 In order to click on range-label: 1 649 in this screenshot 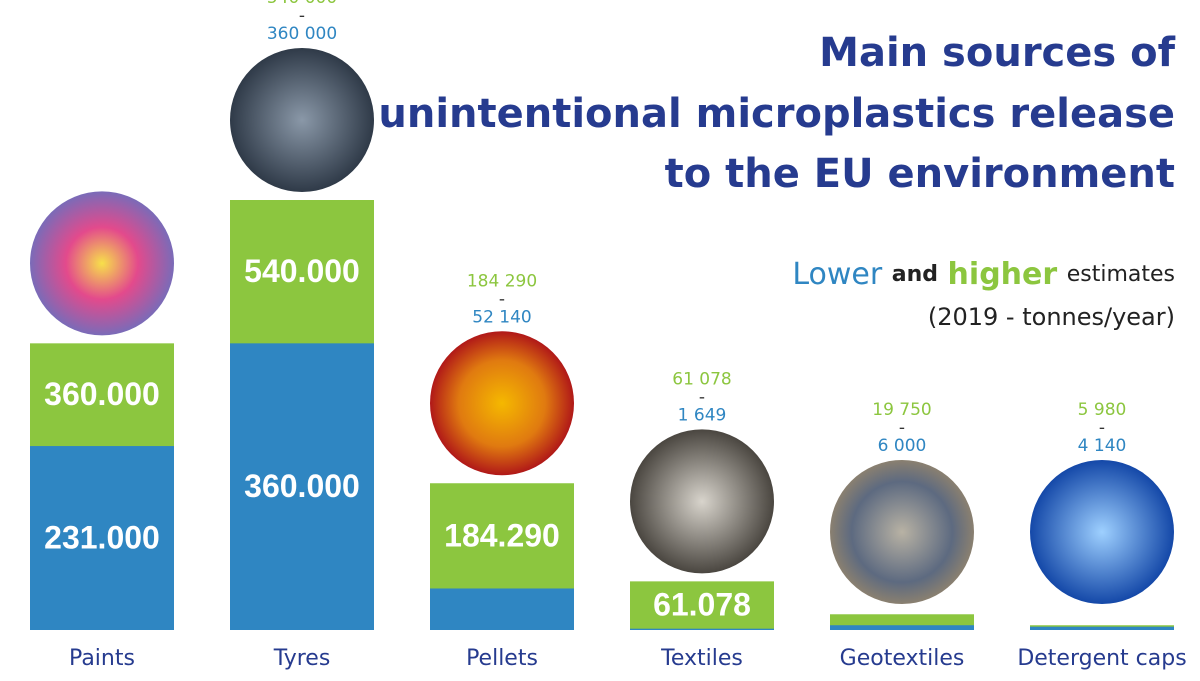, I will do `click(702, 415)`.